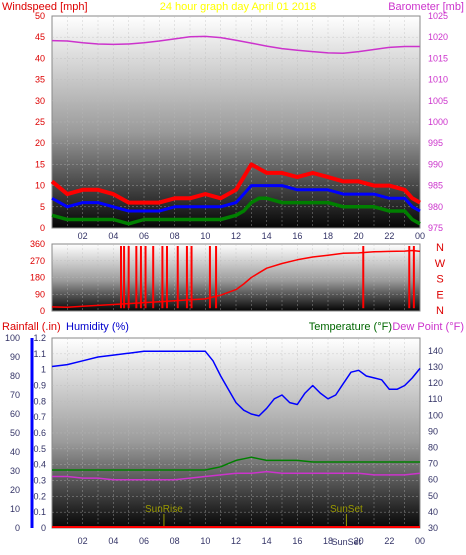 This screenshot has height=555, width=466. Describe the element at coordinates (43, 370) in the screenshot. I see `rainfall-tick-label: 1` at that location.